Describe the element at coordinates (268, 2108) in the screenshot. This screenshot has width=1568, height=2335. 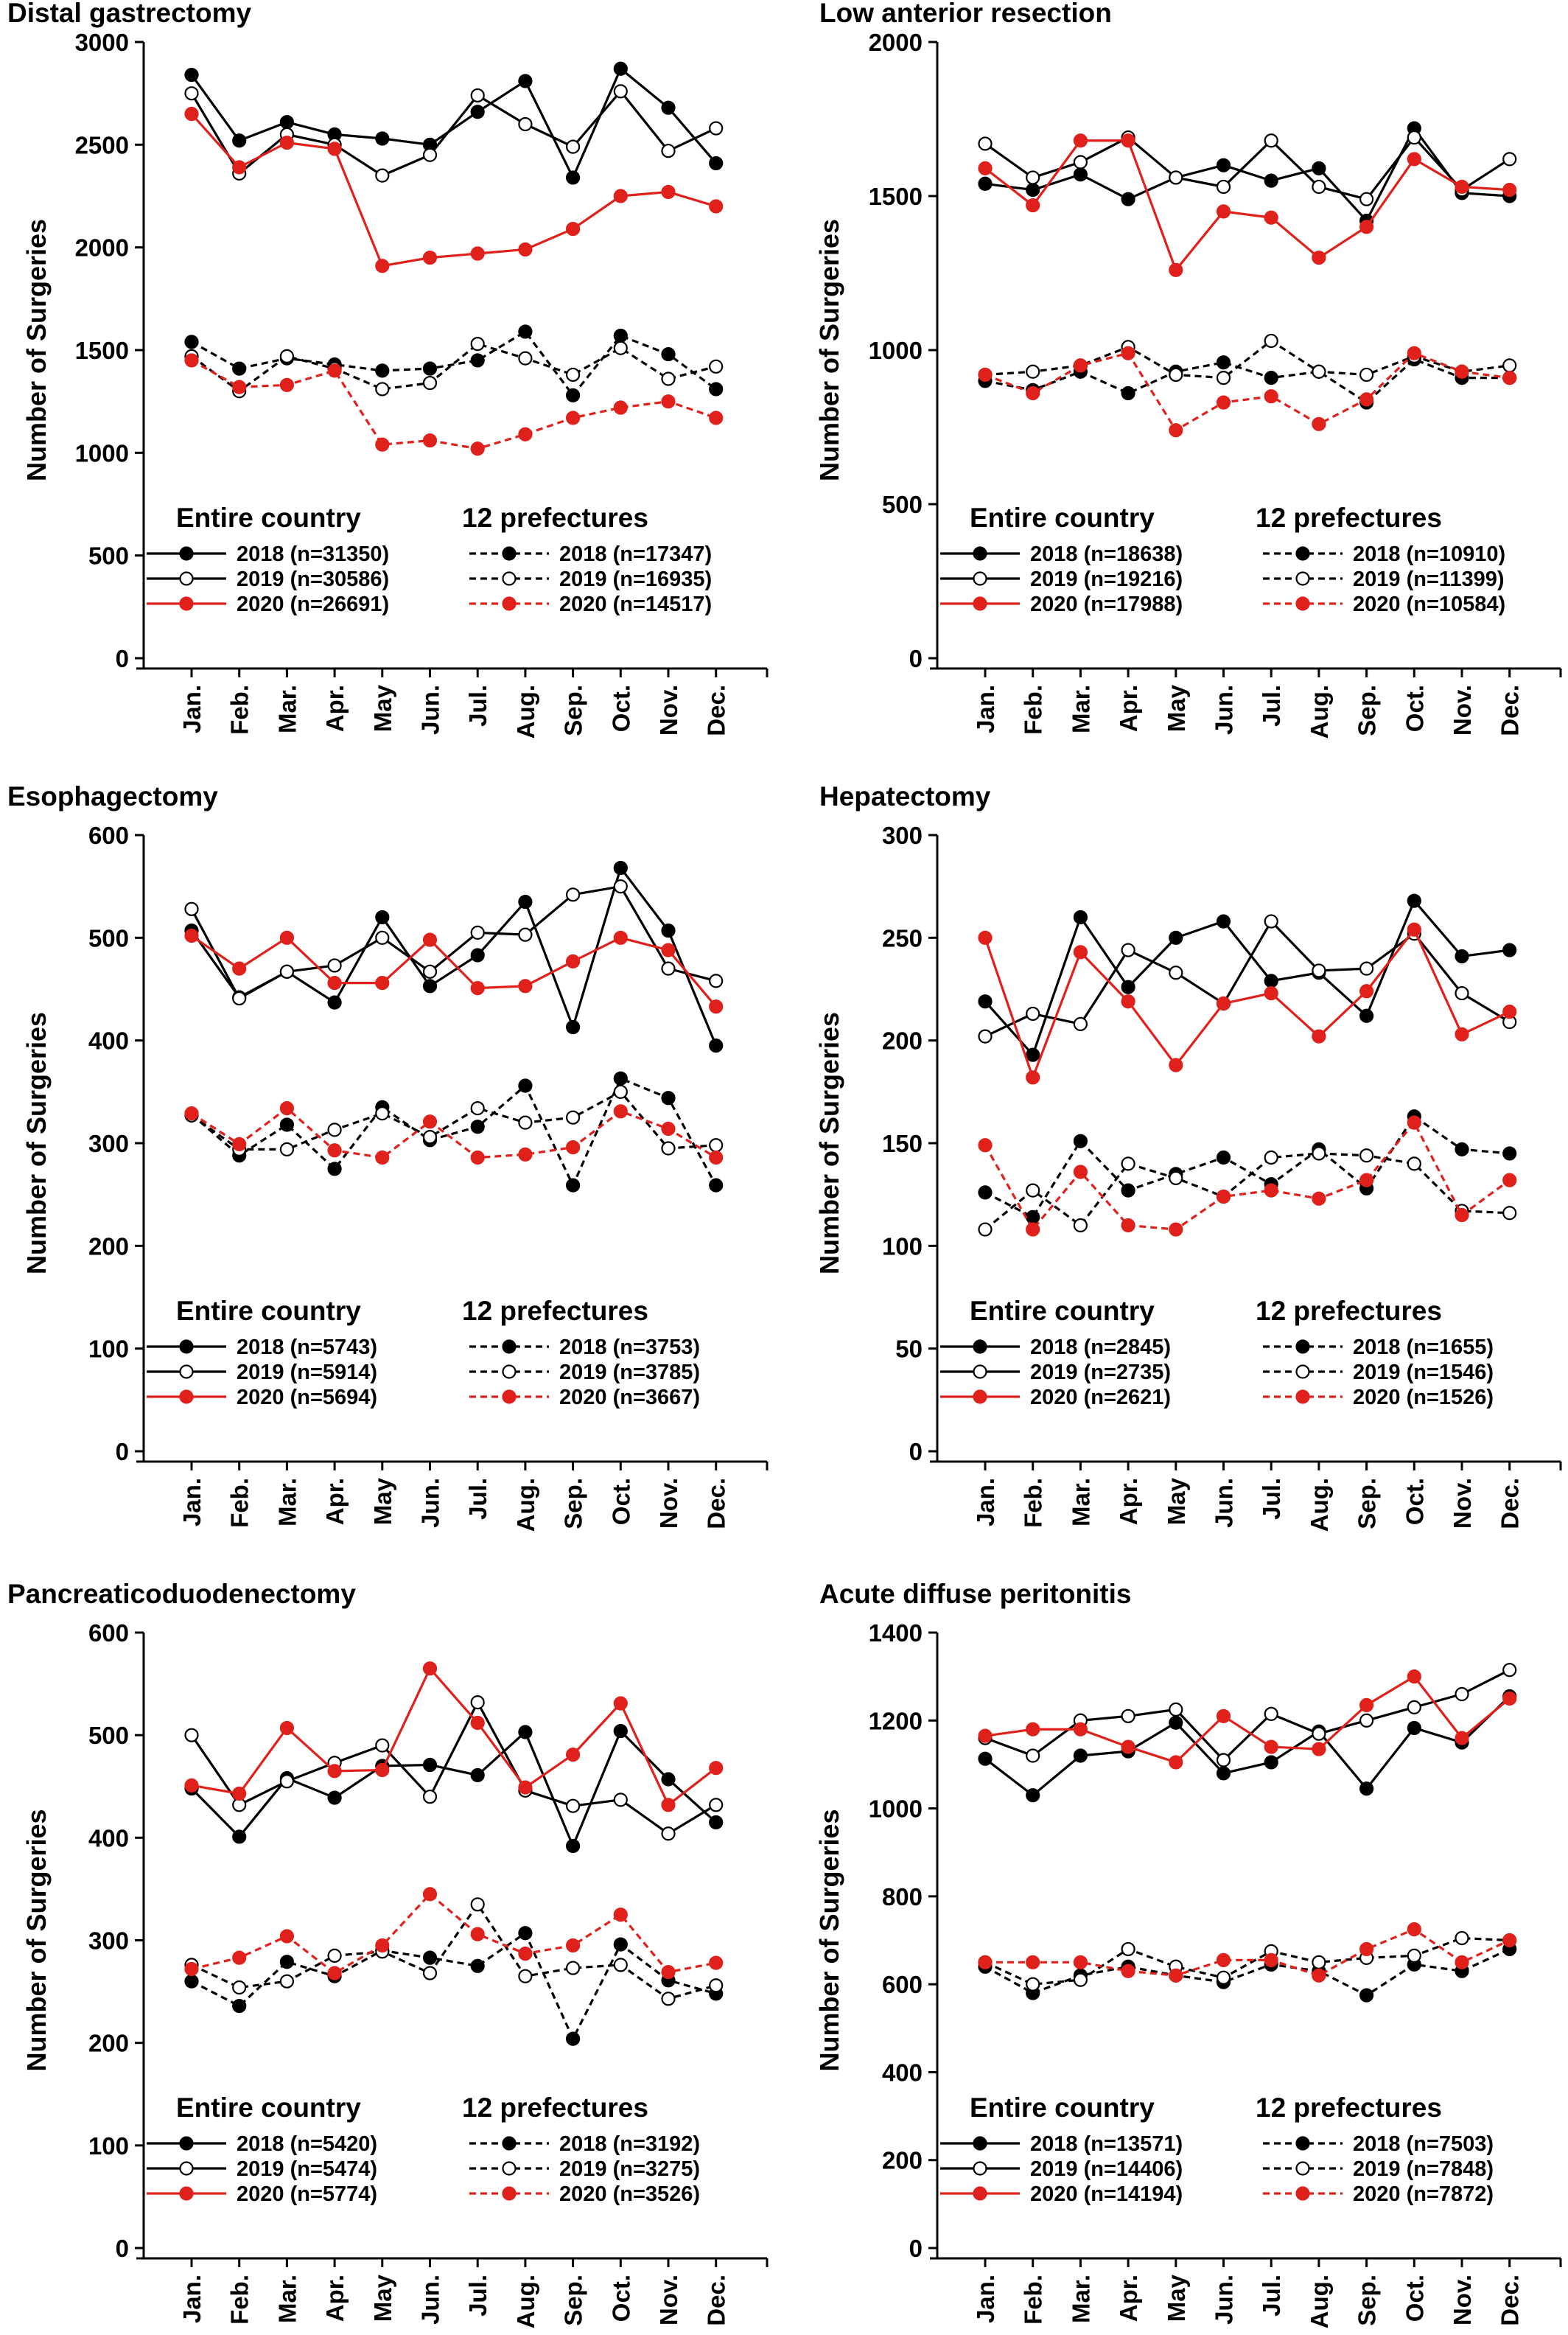
I see `legend-header-entire: Entire country` at that location.